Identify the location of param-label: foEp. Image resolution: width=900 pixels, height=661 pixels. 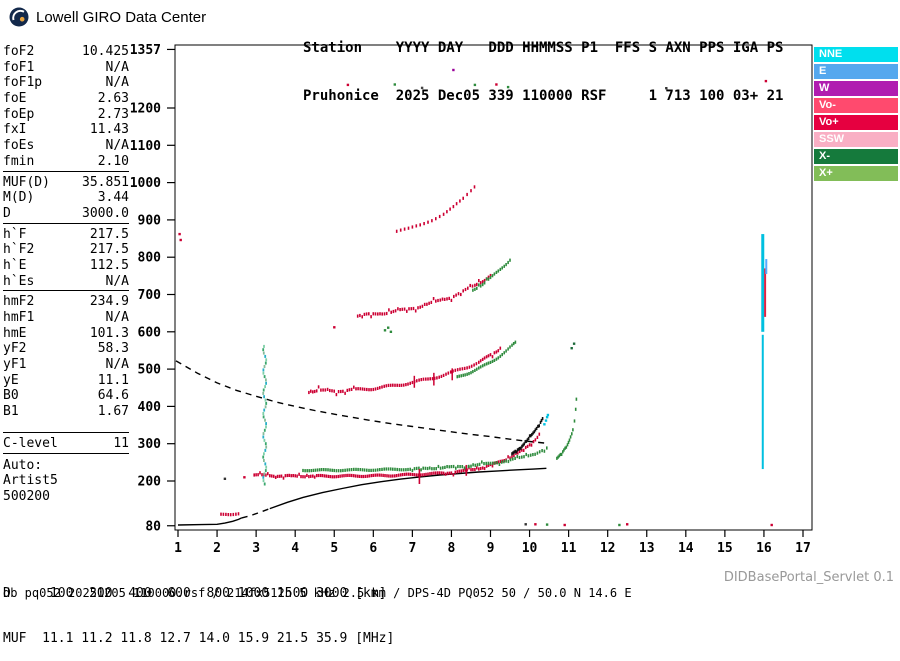
(19, 114).